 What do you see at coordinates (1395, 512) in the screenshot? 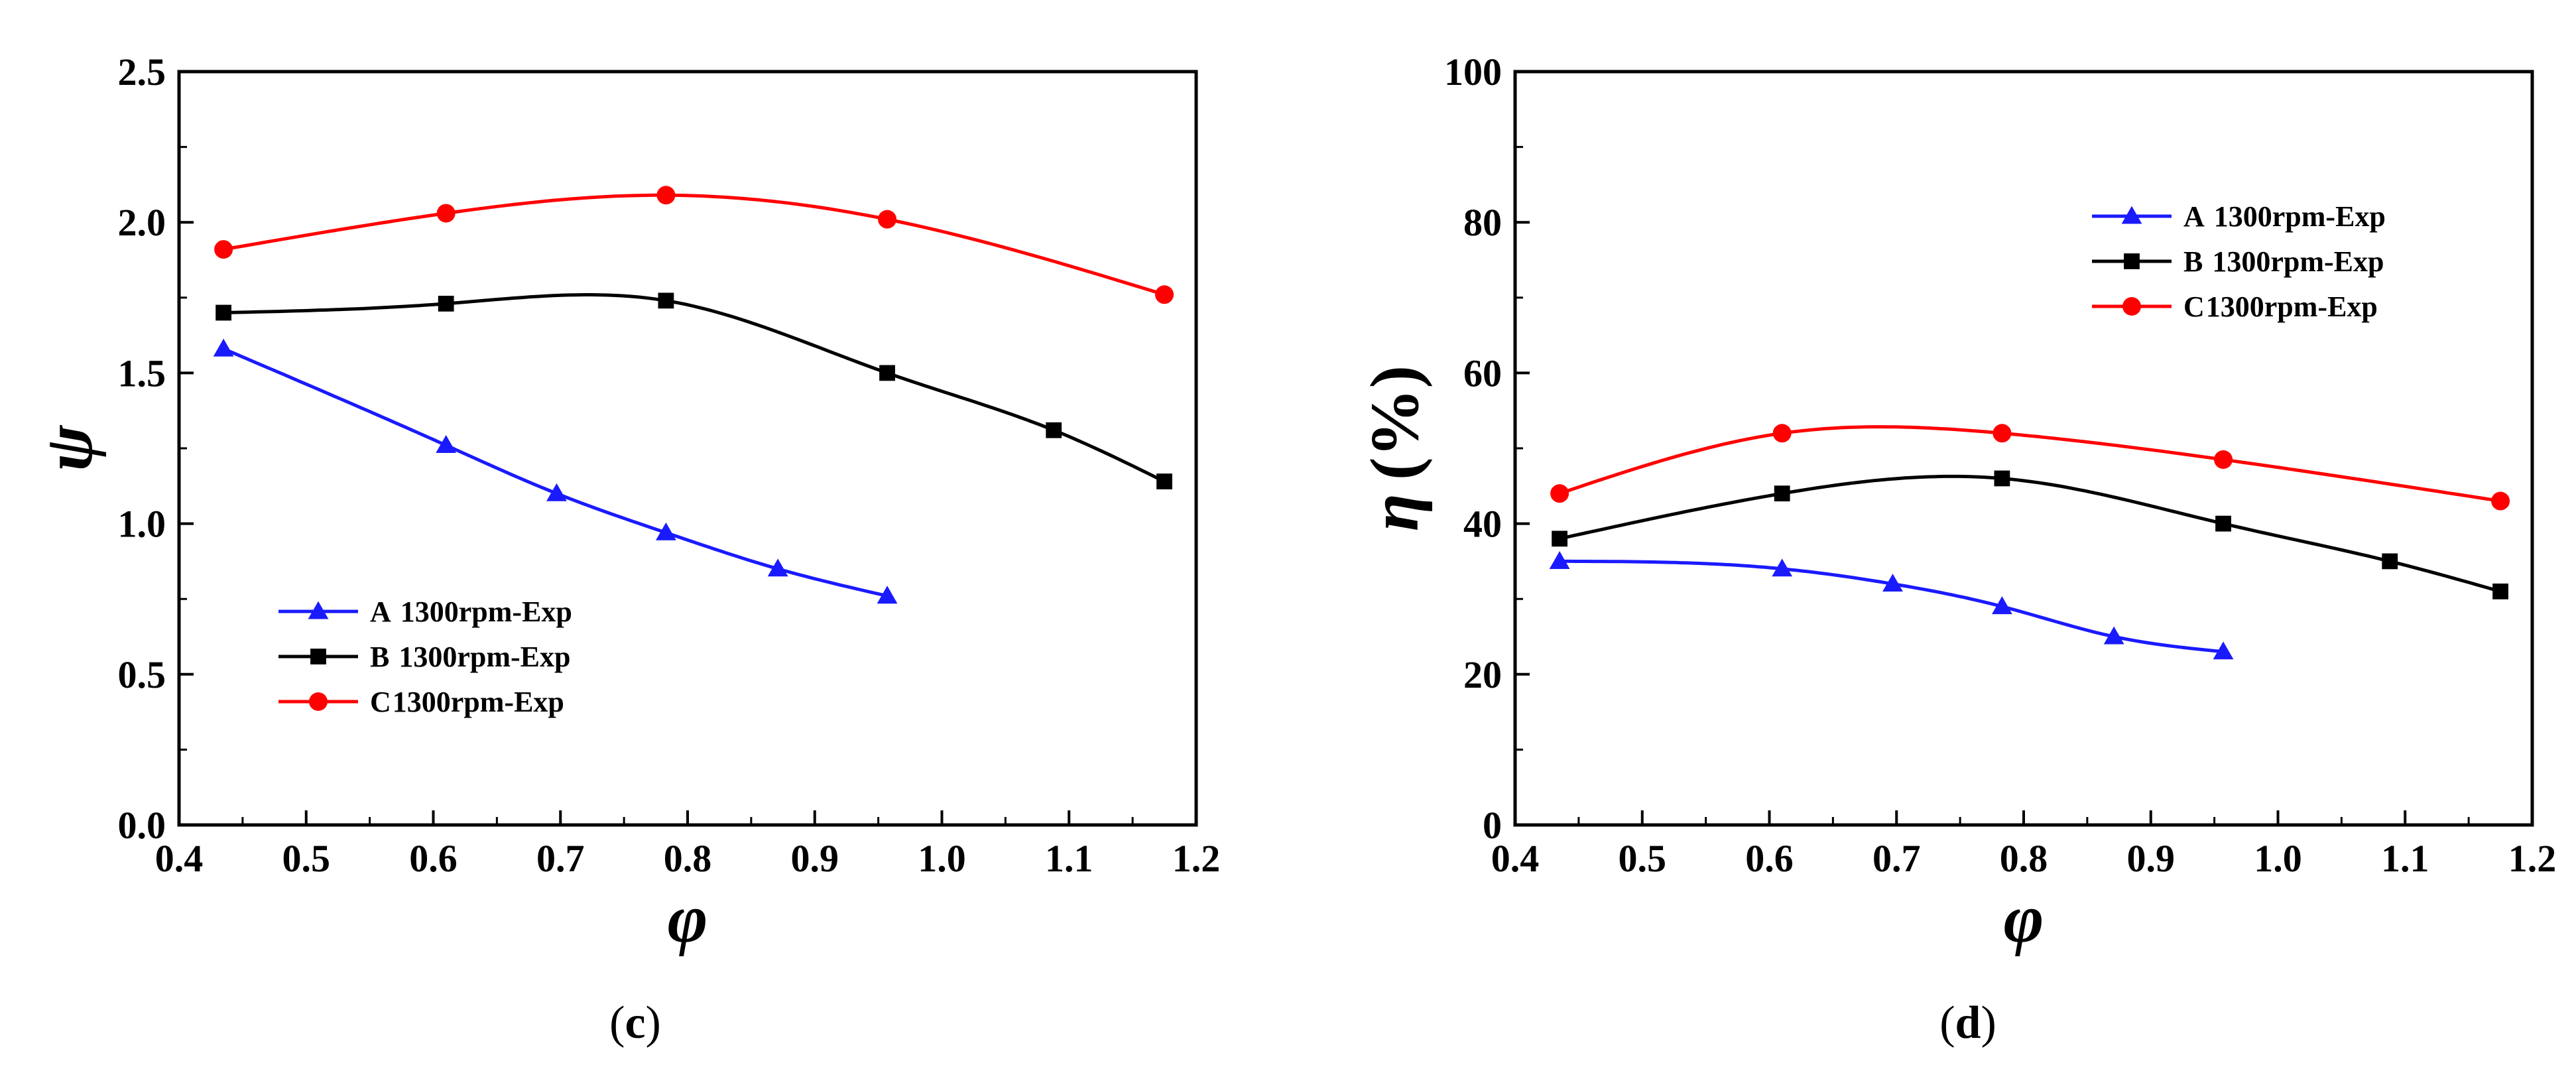
I see `y-axis-title-d-symbol: η` at bounding box center [1395, 512].